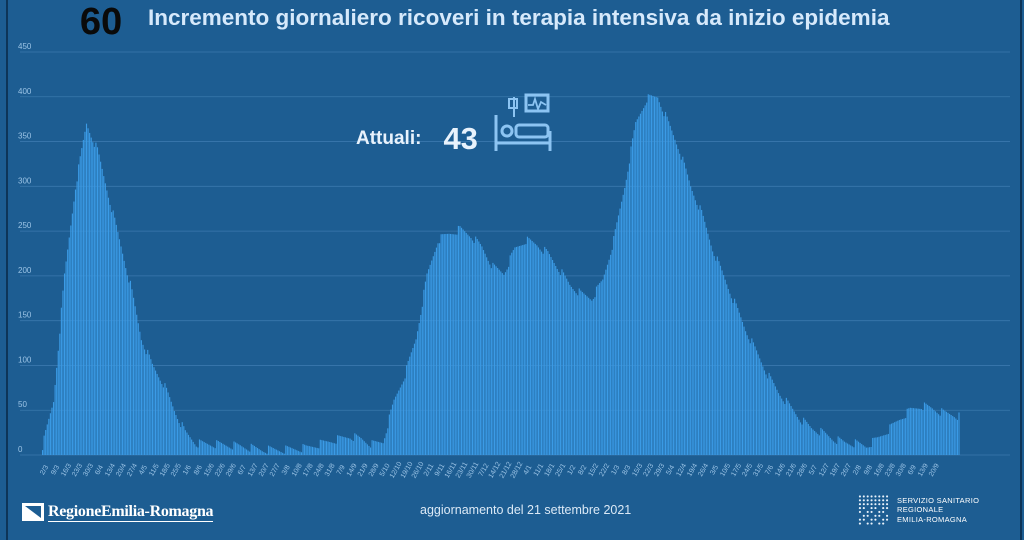 This screenshot has width=1024, height=540. What do you see at coordinates (118, 512) in the screenshot?
I see `regione-logo: RegioneEmilia-Romagna` at bounding box center [118, 512].